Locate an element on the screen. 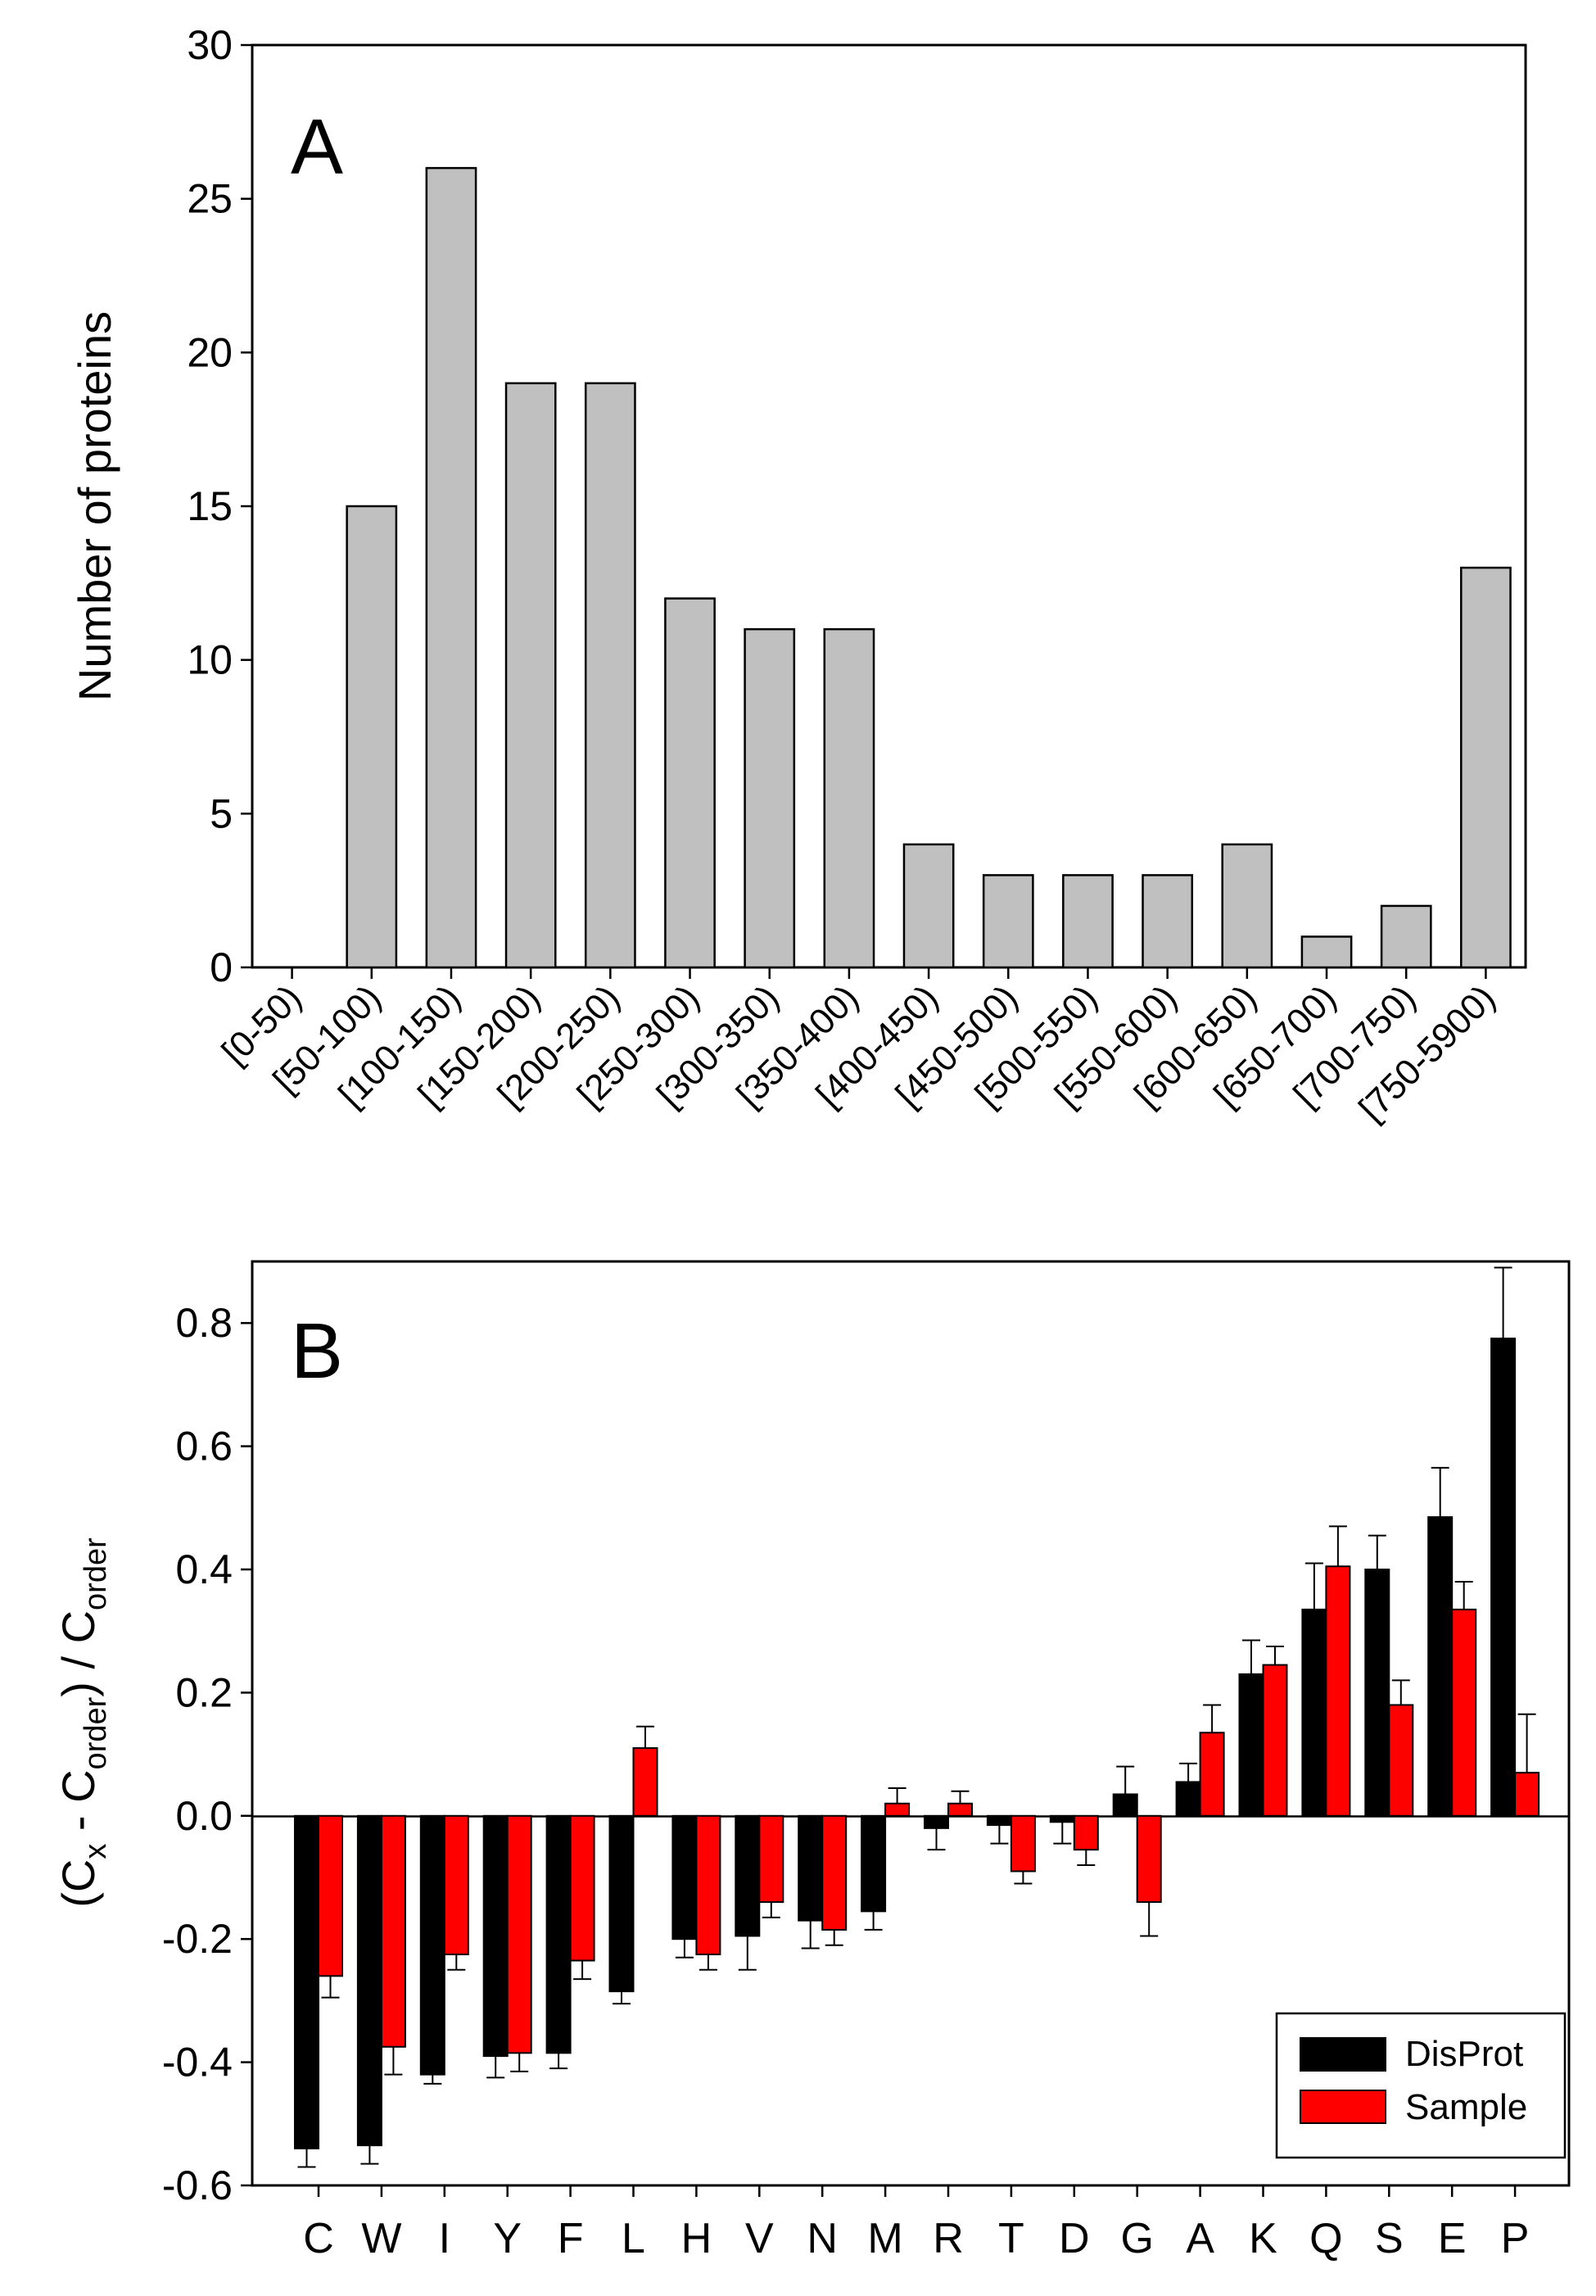 Image resolution: width=1596 pixels, height=2296 pixels. bar-[200-250) is located at coordinates (610, 675).